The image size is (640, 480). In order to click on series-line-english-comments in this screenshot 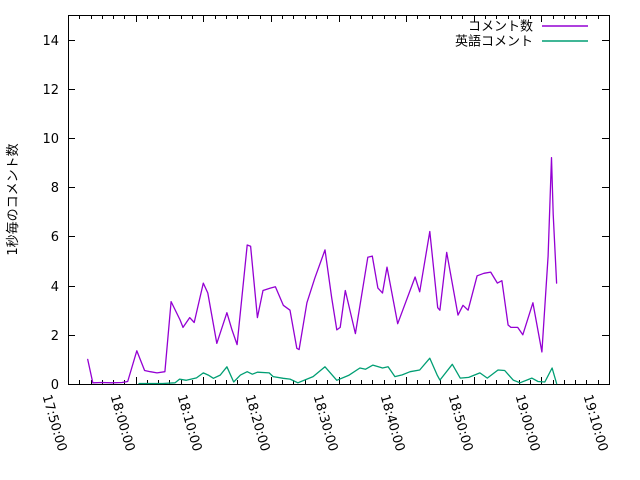, I will do `click(348, 371)`.